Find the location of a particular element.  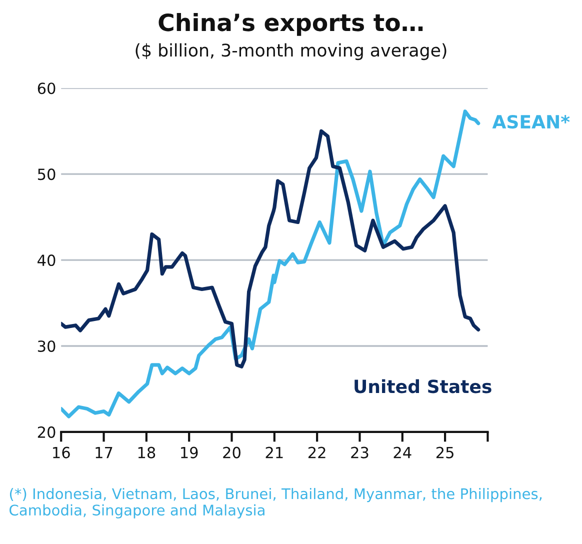

x-tick-label: 25 is located at coordinates (445, 452).